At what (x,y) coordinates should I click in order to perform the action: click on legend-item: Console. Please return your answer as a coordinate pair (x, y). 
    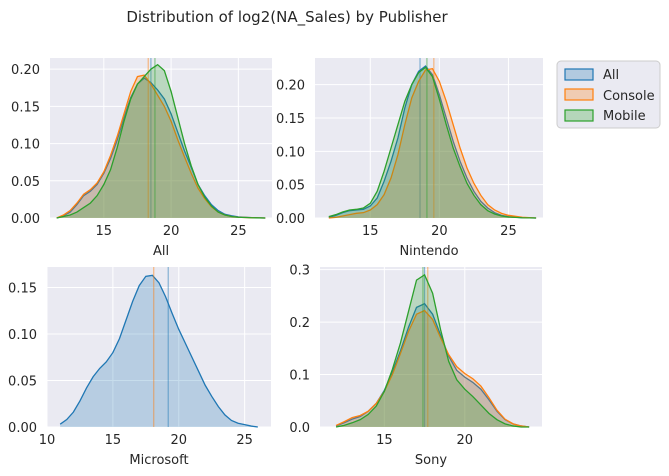
    Looking at the image, I should click on (609, 96).